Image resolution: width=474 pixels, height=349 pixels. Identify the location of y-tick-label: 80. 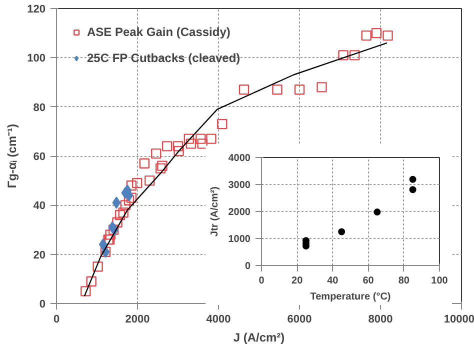
(39, 108).